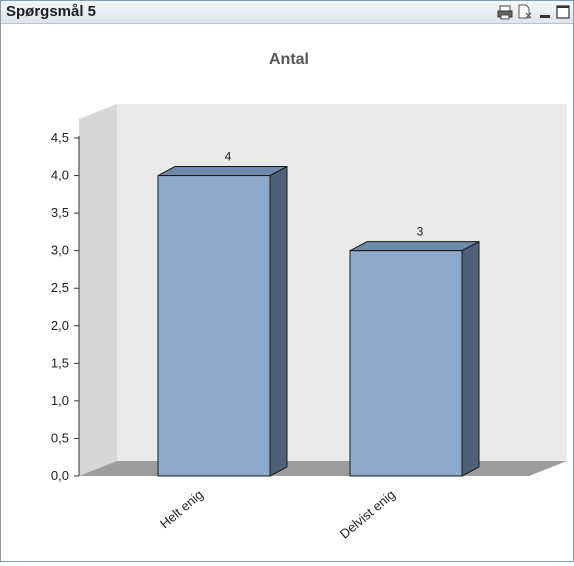 Image resolution: width=574 pixels, height=566 pixels. What do you see at coordinates (51, 11) in the screenshot?
I see `window-title: Spørgsmål 5` at bounding box center [51, 11].